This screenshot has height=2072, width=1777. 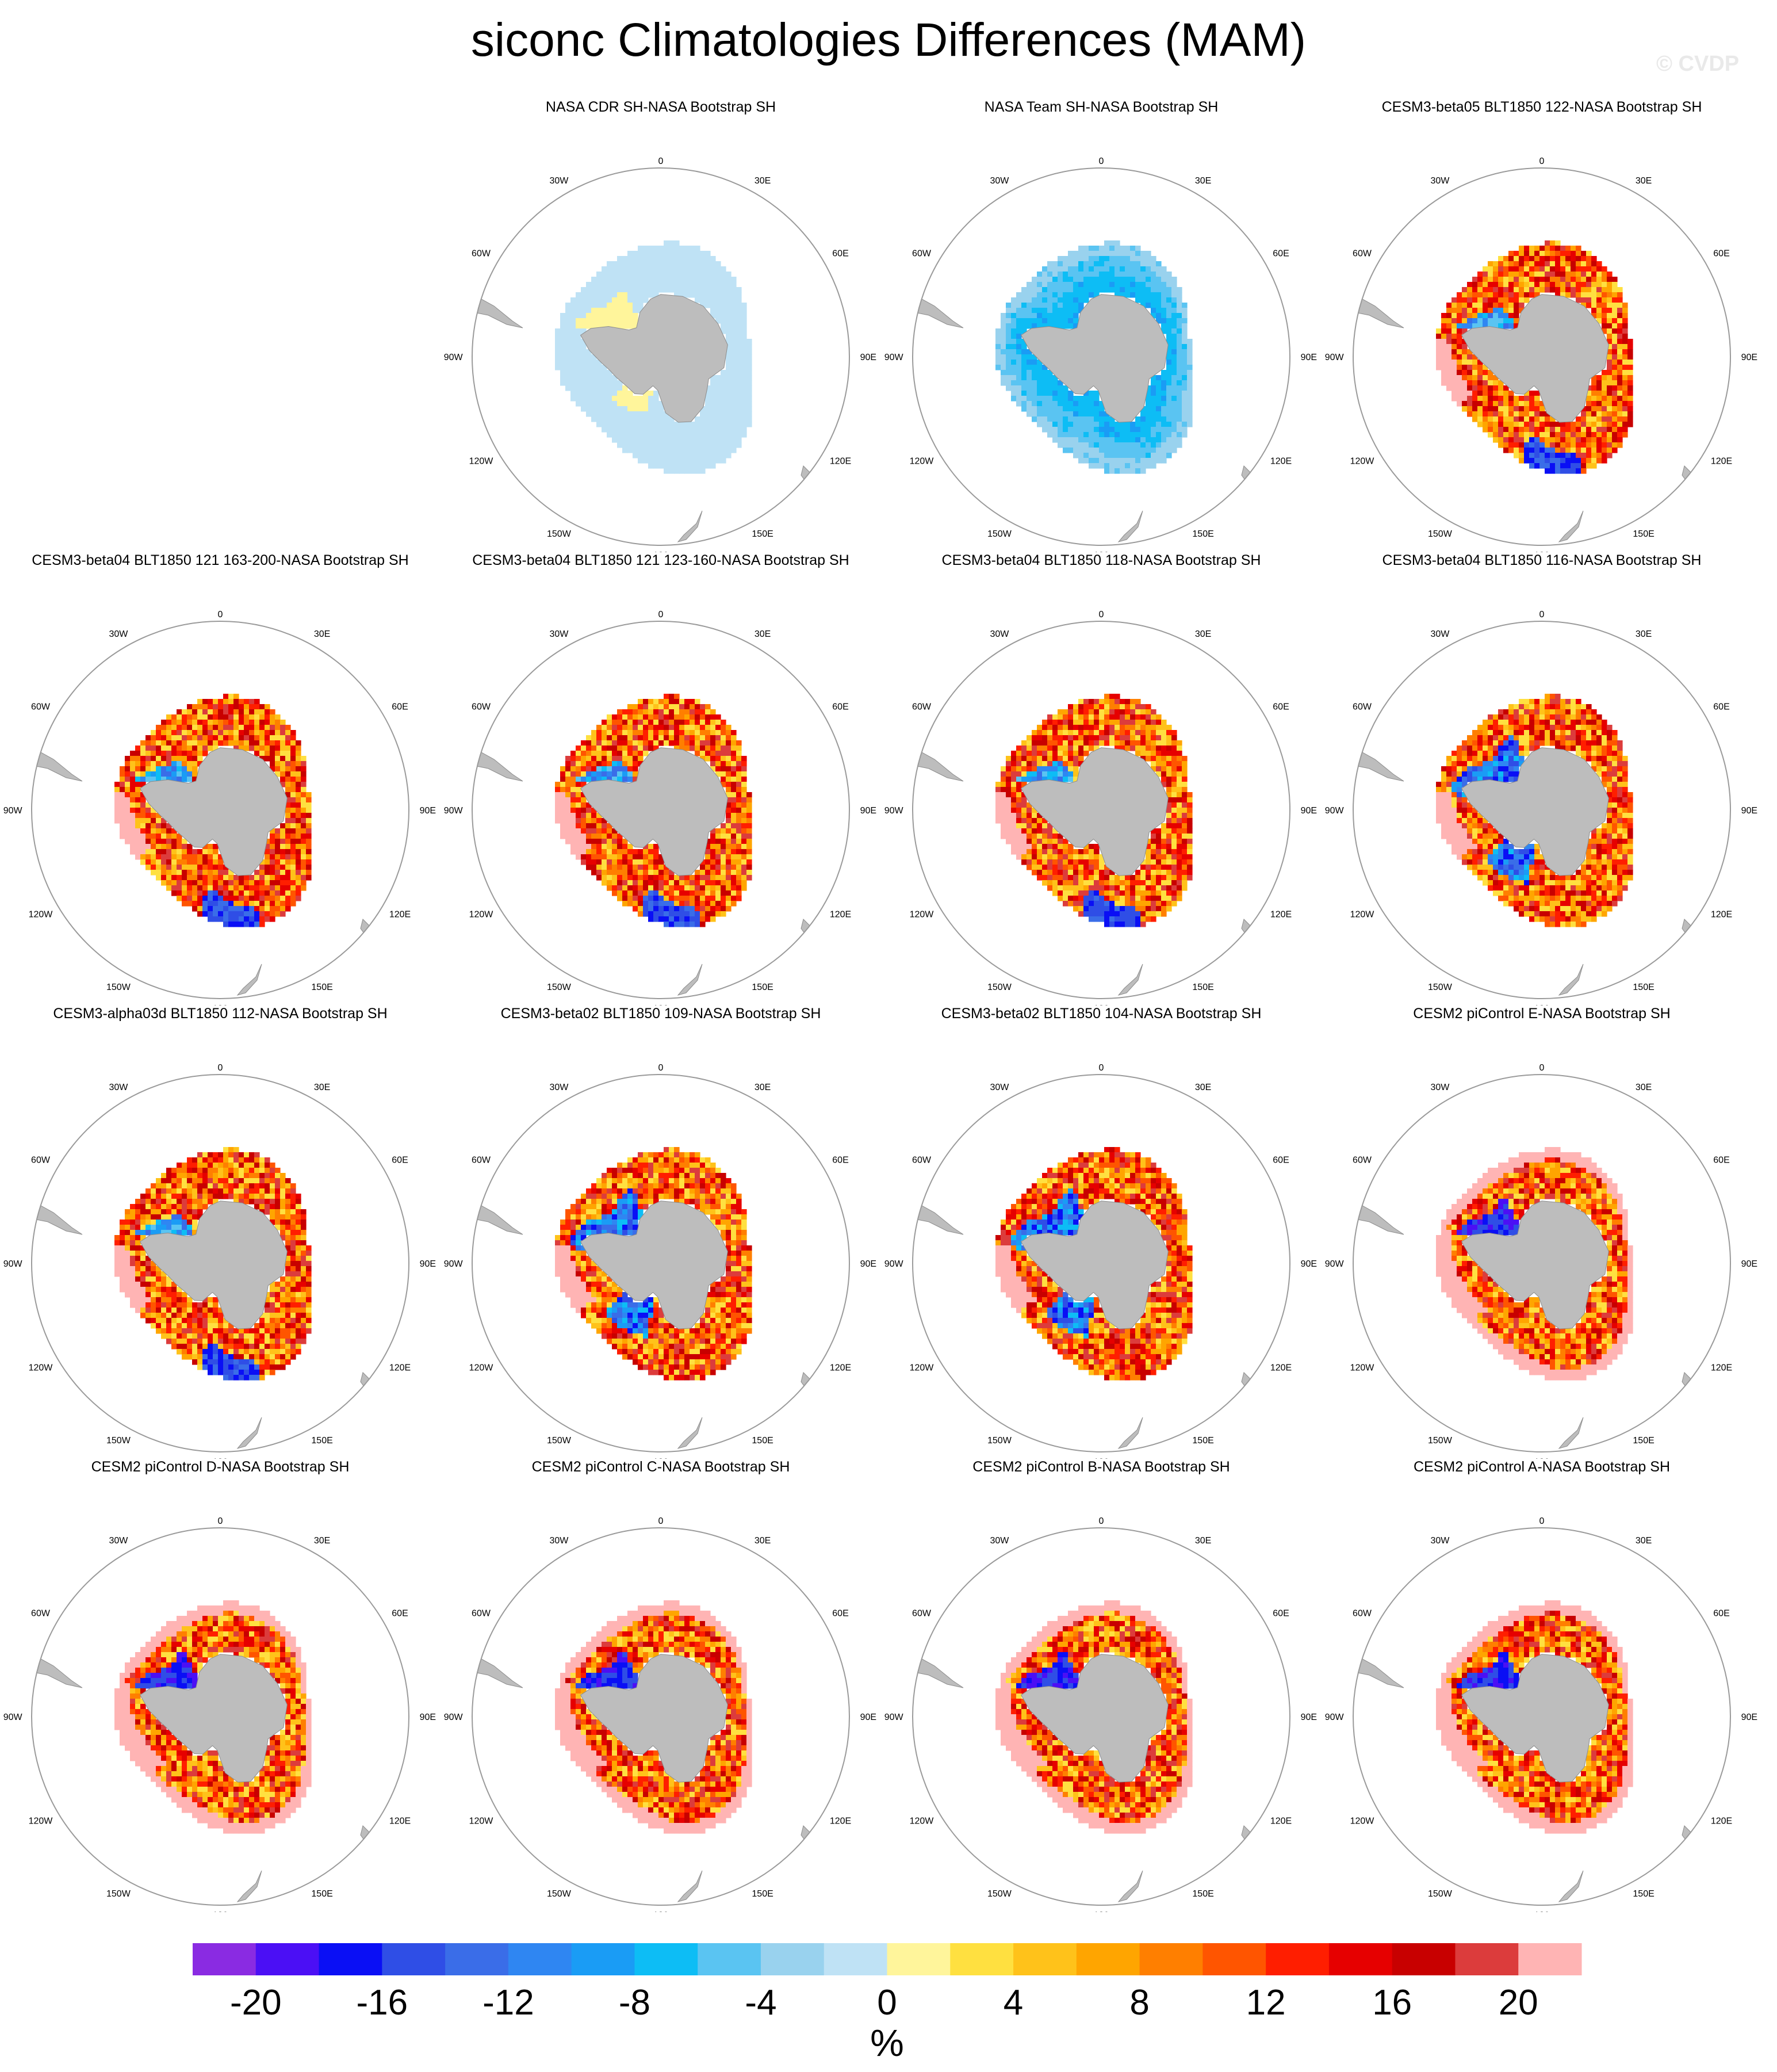 What do you see at coordinates (57, 764) in the screenshot?
I see `south-america-landmass` at bounding box center [57, 764].